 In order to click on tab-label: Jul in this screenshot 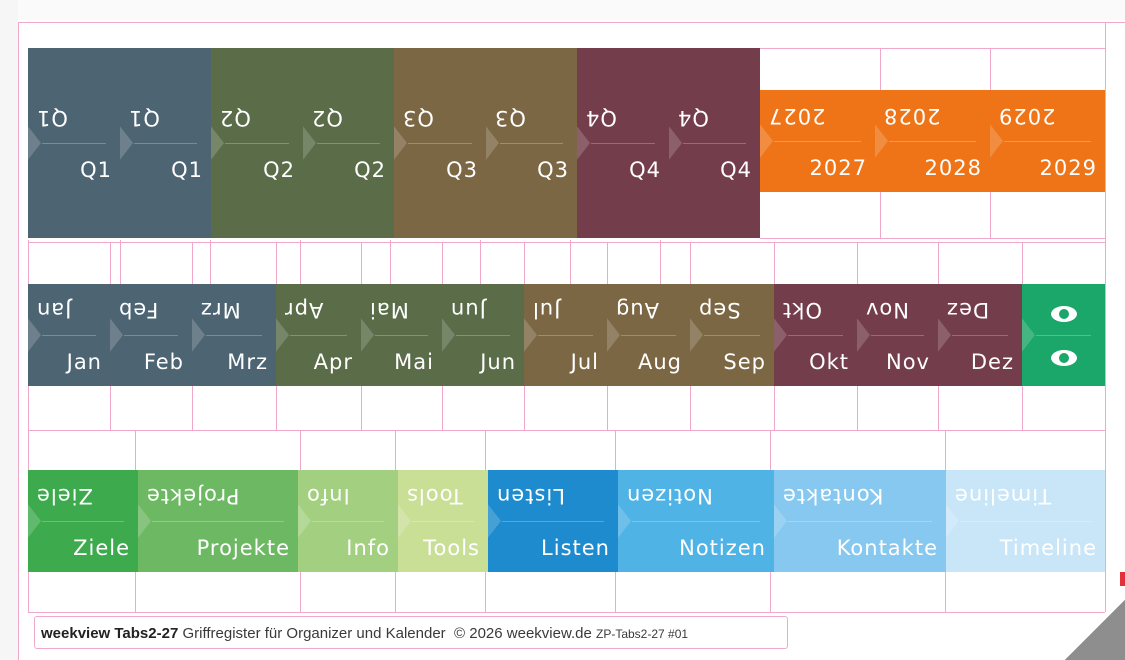, I will do `click(584, 362)`.